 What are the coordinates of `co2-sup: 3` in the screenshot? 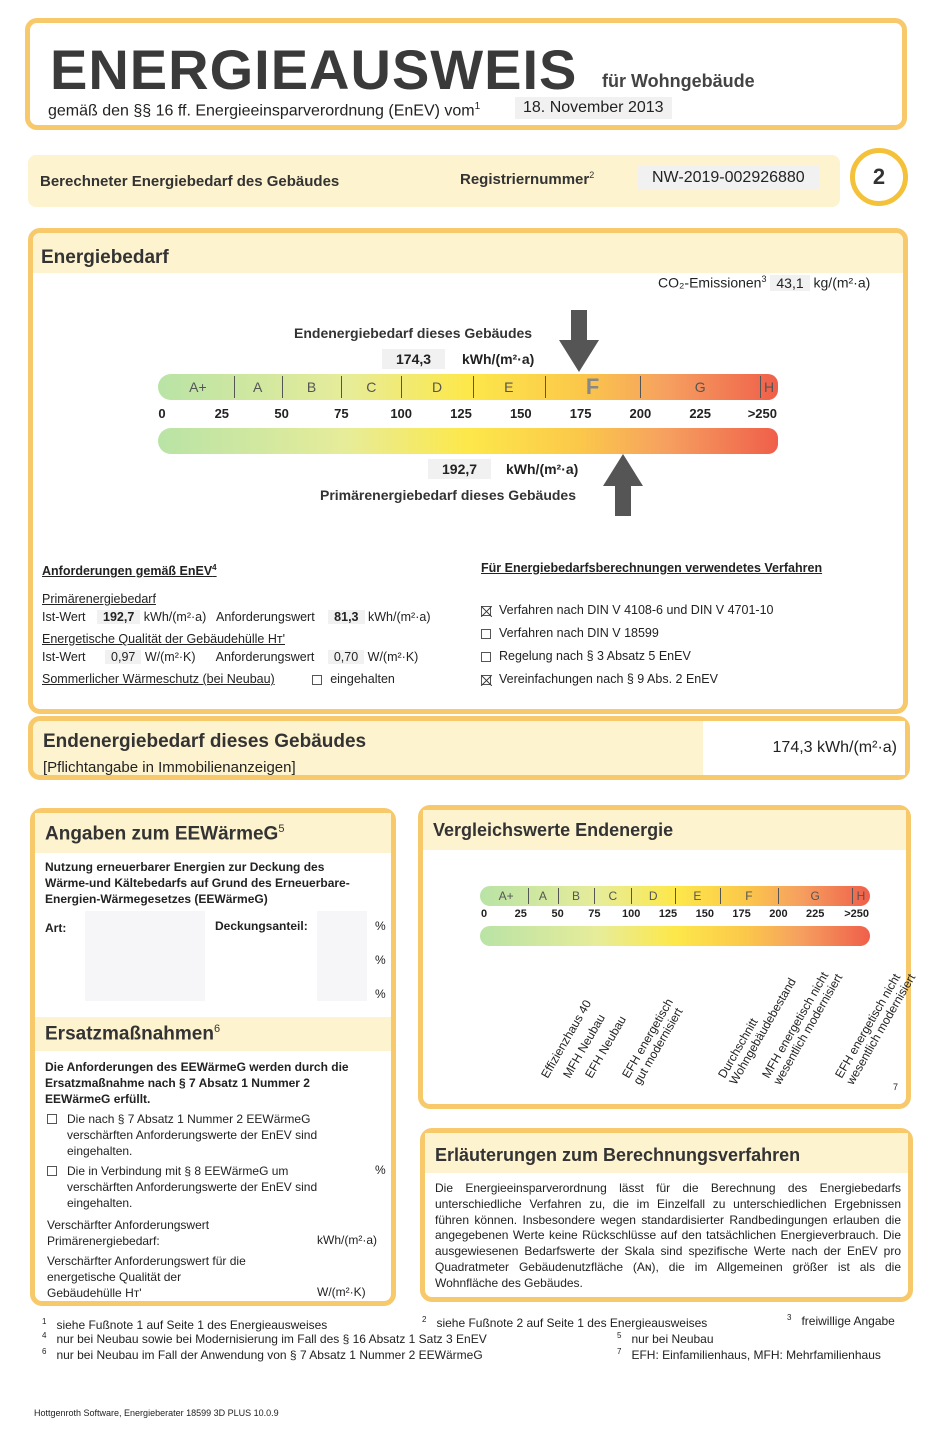 It's located at (764, 279).